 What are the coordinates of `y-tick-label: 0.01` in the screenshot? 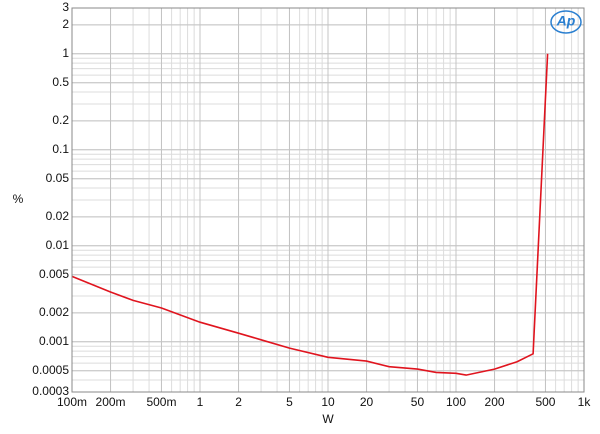 It's located at (58, 245).